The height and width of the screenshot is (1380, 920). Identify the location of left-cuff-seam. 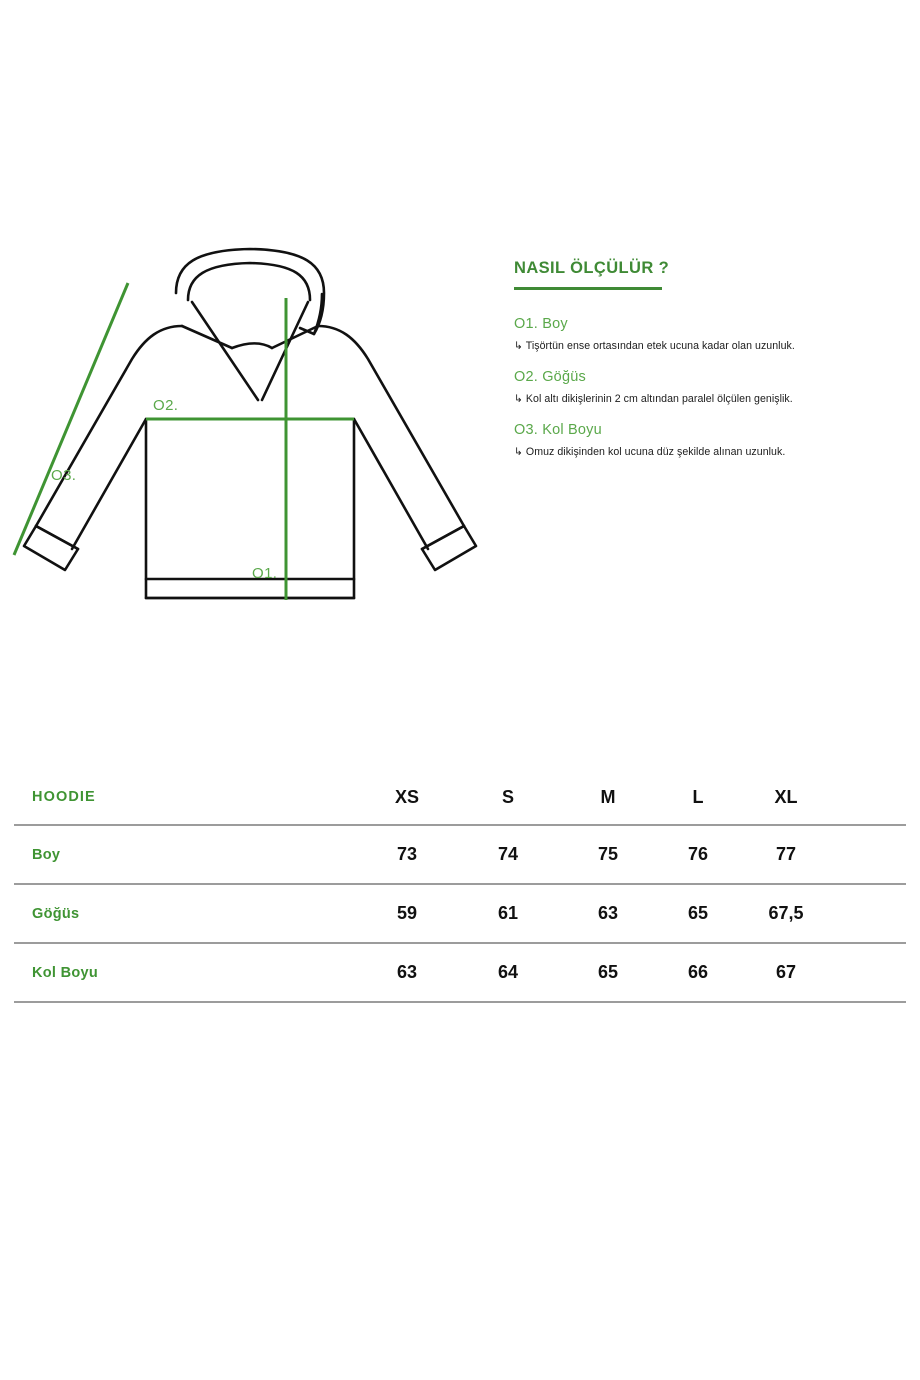
(57, 537).